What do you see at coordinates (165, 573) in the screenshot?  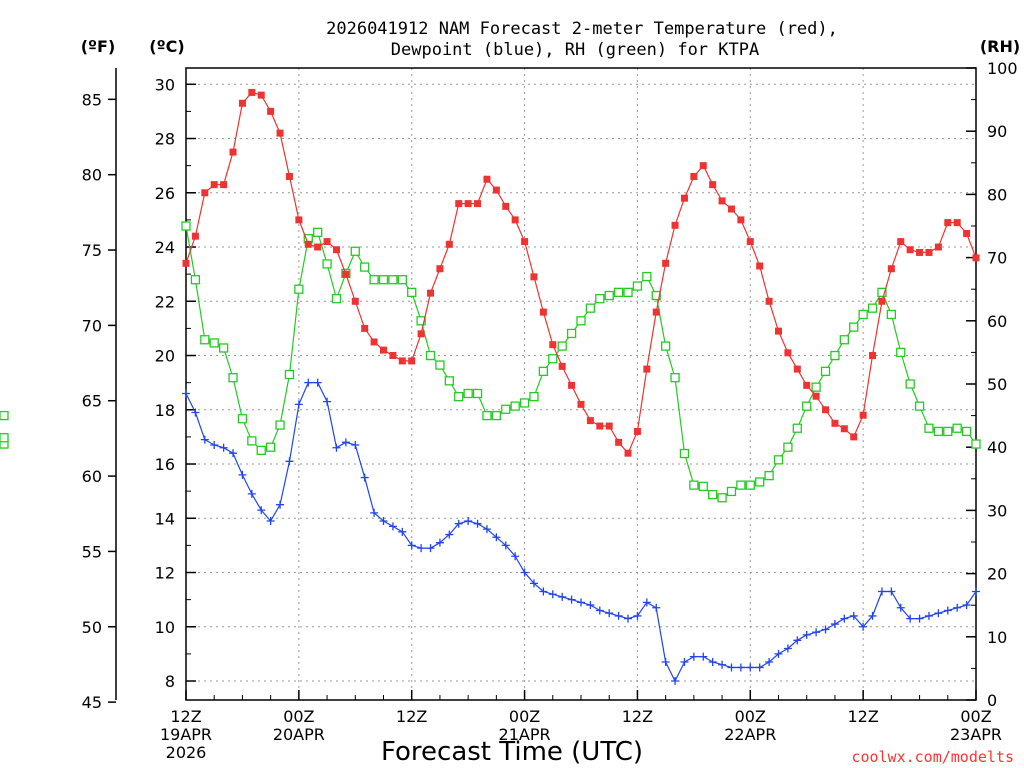 I see `celsius-tick-label: 12` at bounding box center [165, 573].